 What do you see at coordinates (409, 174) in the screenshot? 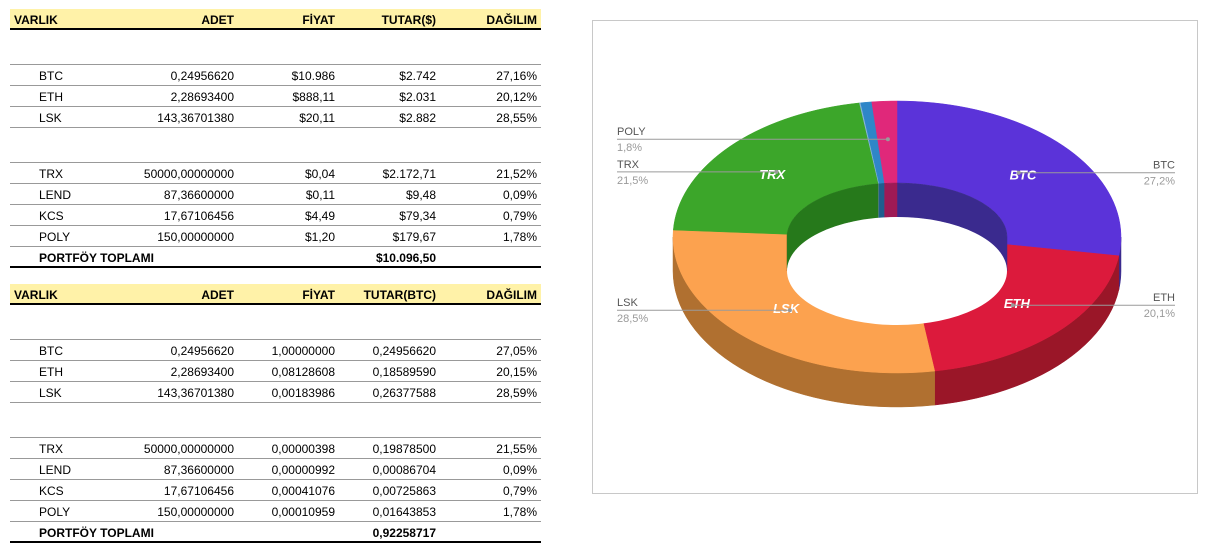
I see `asset-total: $2.172,71` at bounding box center [409, 174].